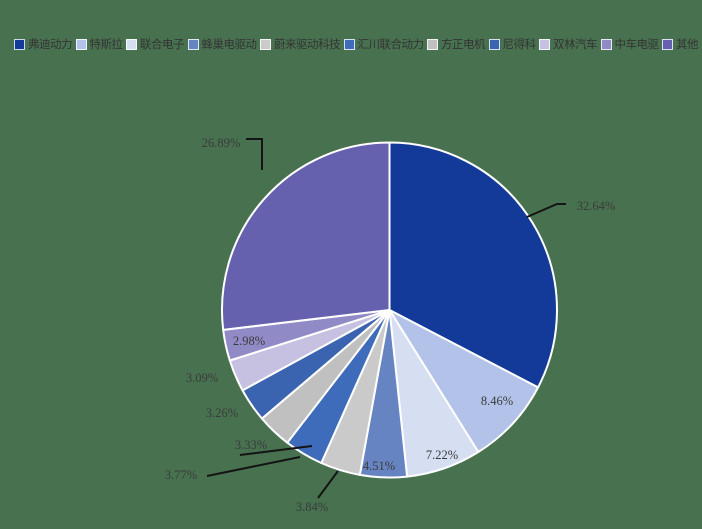  What do you see at coordinates (251, 445) in the screenshot?
I see `slice-percent-label-7: 3.33%` at bounding box center [251, 445].